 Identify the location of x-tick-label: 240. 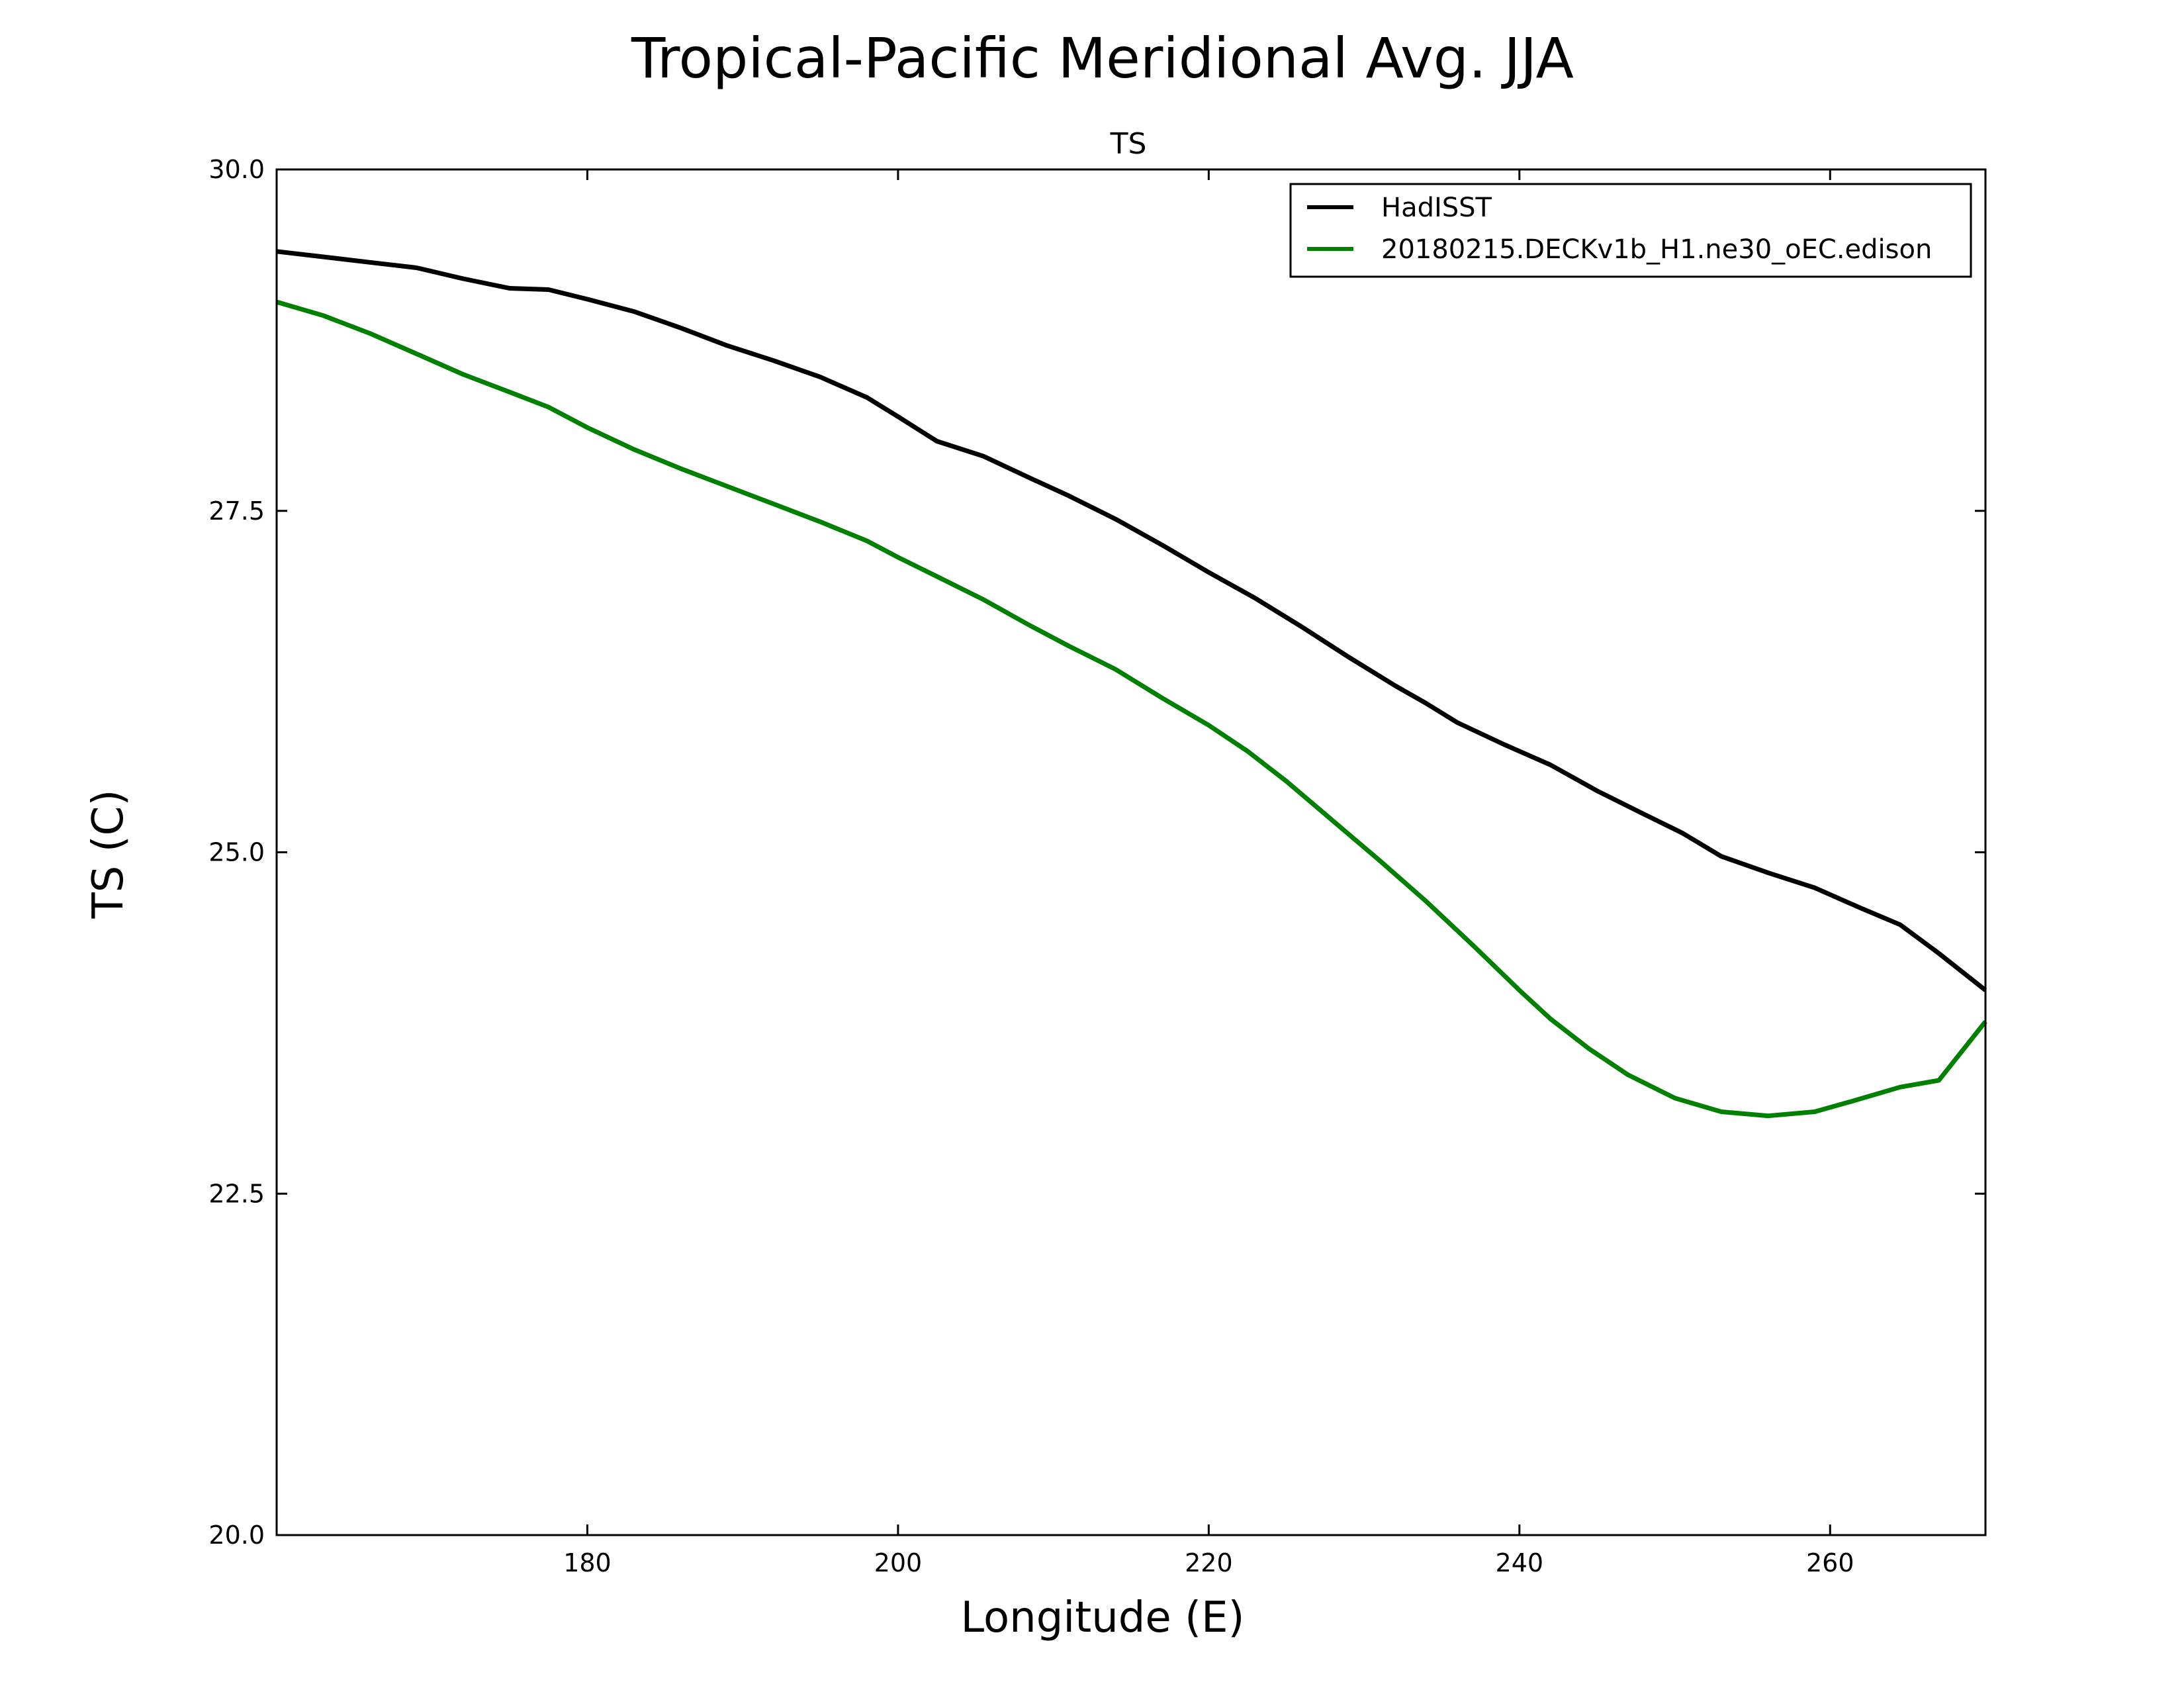
(1520, 1562).